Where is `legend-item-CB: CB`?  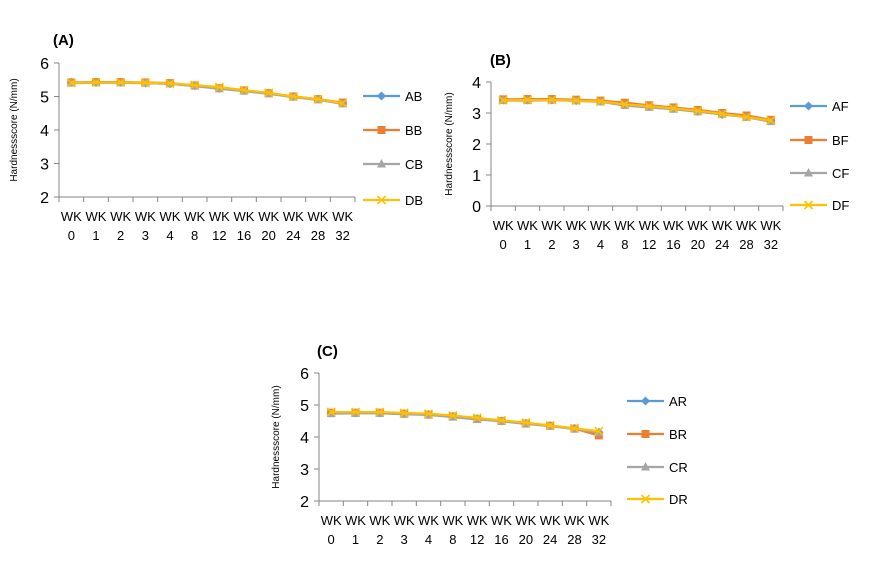
legend-item-CB: CB is located at coordinates (393, 164).